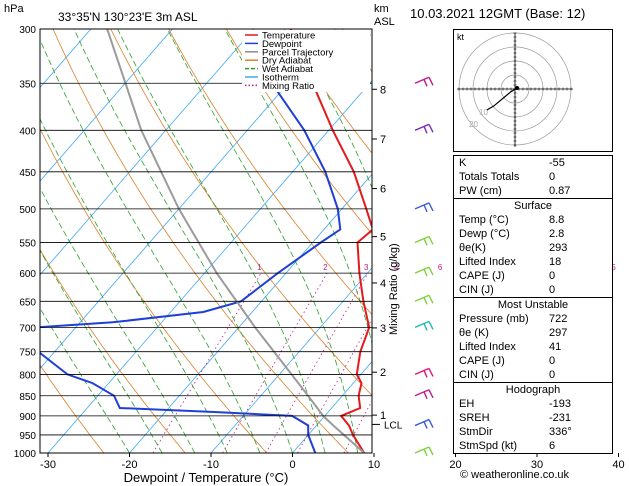 The height and width of the screenshot is (486, 629). I want to click on hodograph-frame, so click(533, 90).